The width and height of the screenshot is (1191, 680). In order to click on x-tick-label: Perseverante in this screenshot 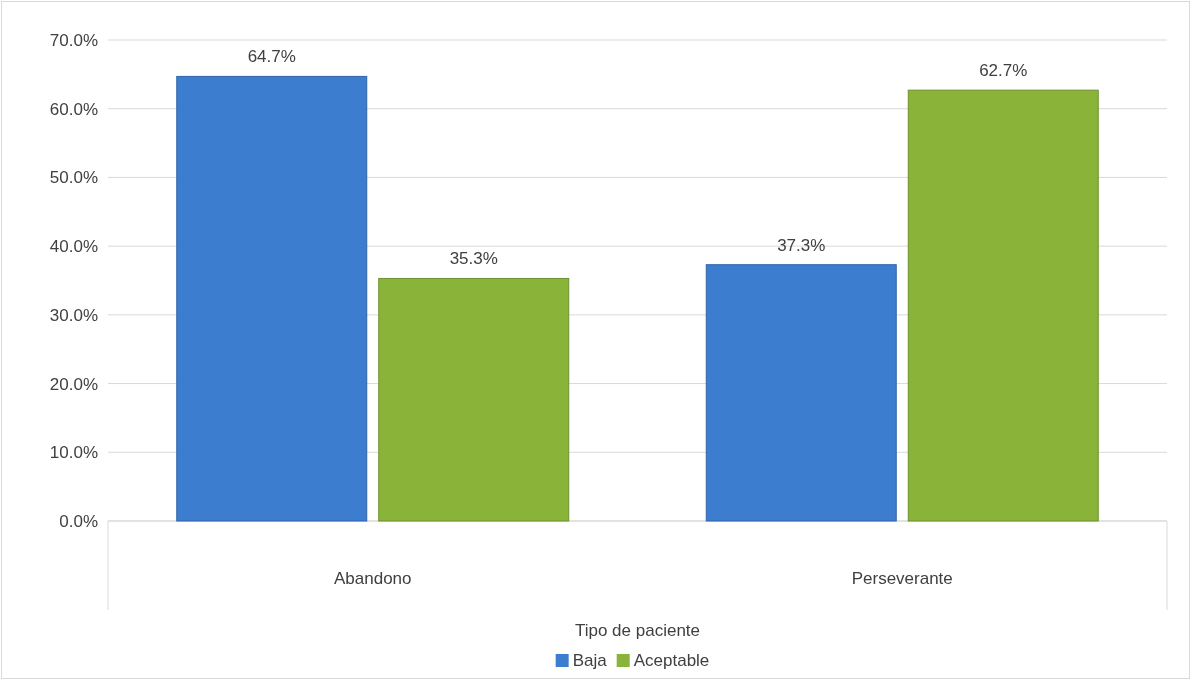, I will do `click(902, 578)`.